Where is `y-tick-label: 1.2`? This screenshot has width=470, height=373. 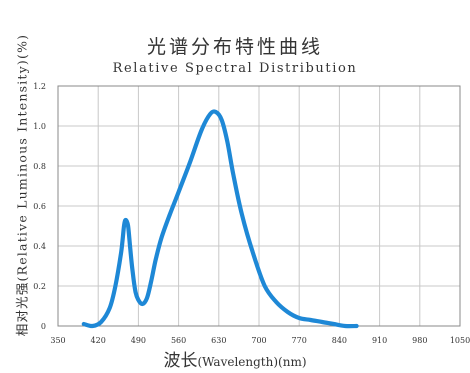
y-tick-label: 1.2 is located at coordinates (39, 86).